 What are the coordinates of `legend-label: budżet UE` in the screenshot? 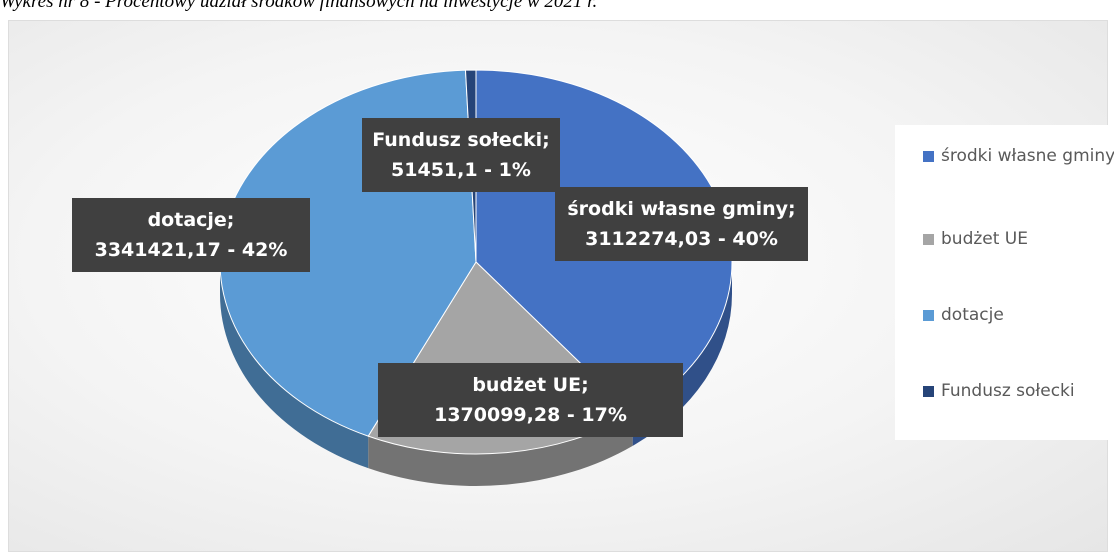 It's located at (984, 239).